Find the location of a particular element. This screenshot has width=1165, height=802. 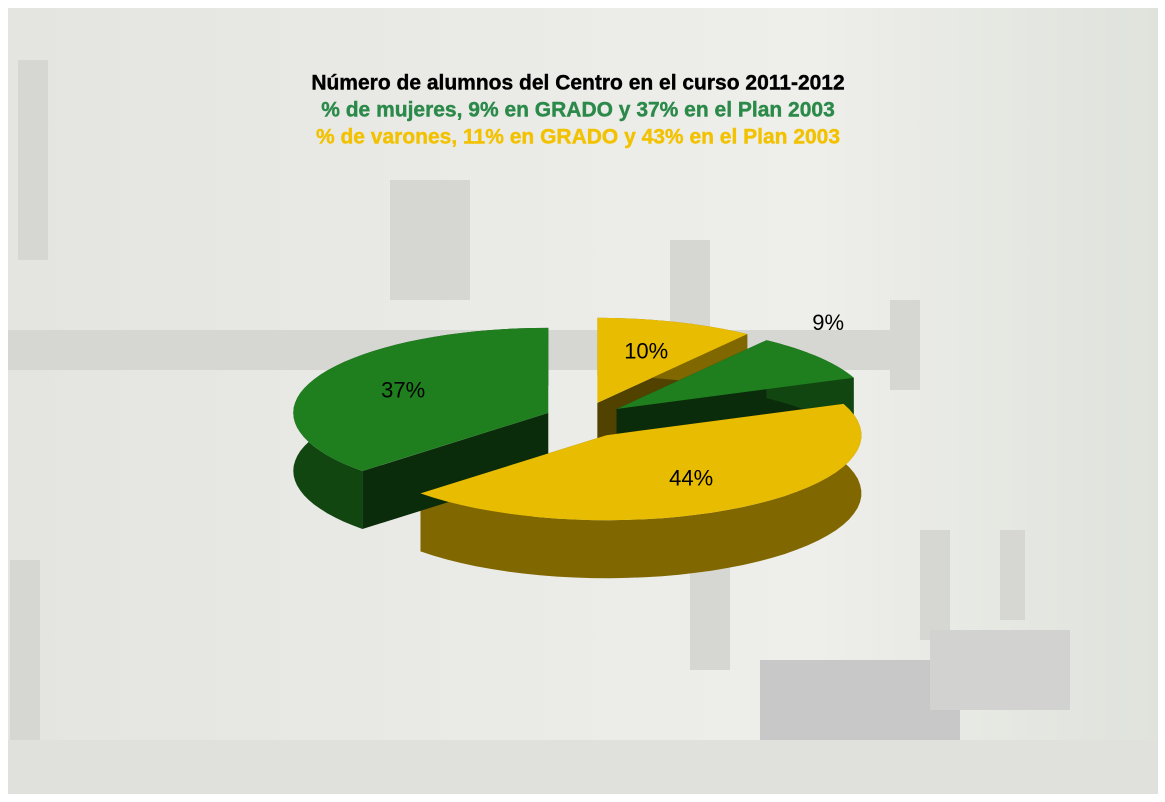

data-label: 10% is located at coordinates (646, 351).